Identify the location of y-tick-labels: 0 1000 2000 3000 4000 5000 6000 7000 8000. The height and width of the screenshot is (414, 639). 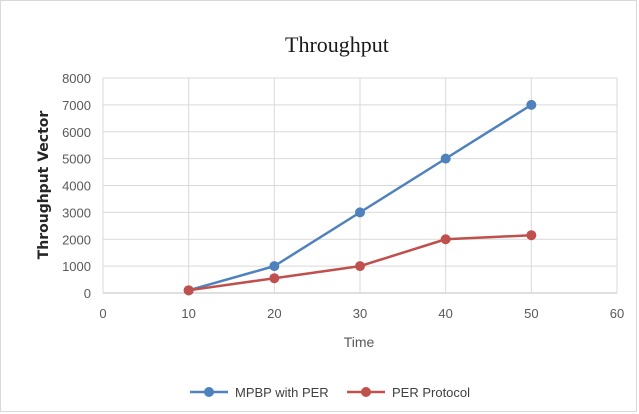
(76, 186).